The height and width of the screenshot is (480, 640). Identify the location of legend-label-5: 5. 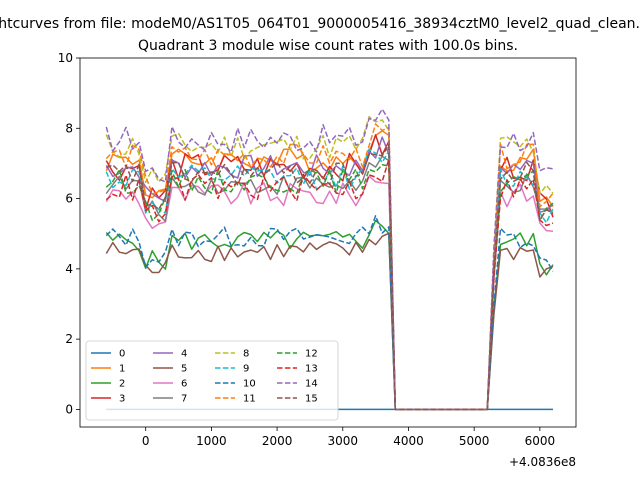
(184, 369).